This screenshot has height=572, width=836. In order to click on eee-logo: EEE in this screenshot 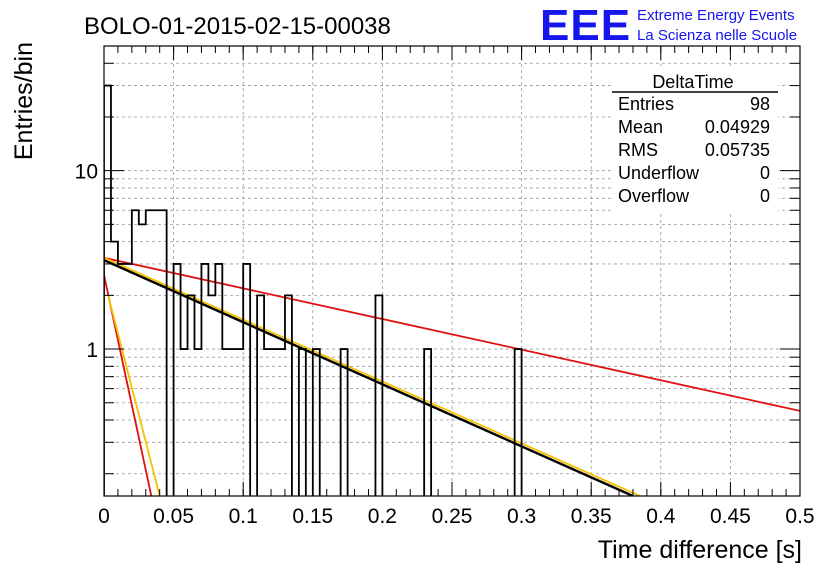, I will do `click(585, 25)`.